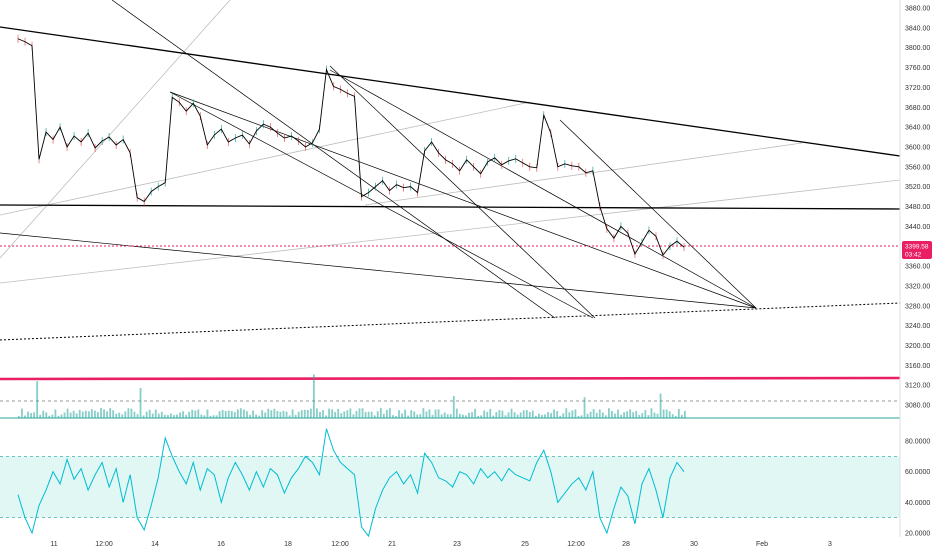 This screenshot has width=932, height=550. What do you see at coordinates (450, 207) in the screenshot?
I see `major-trendline` at bounding box center [450, 207].